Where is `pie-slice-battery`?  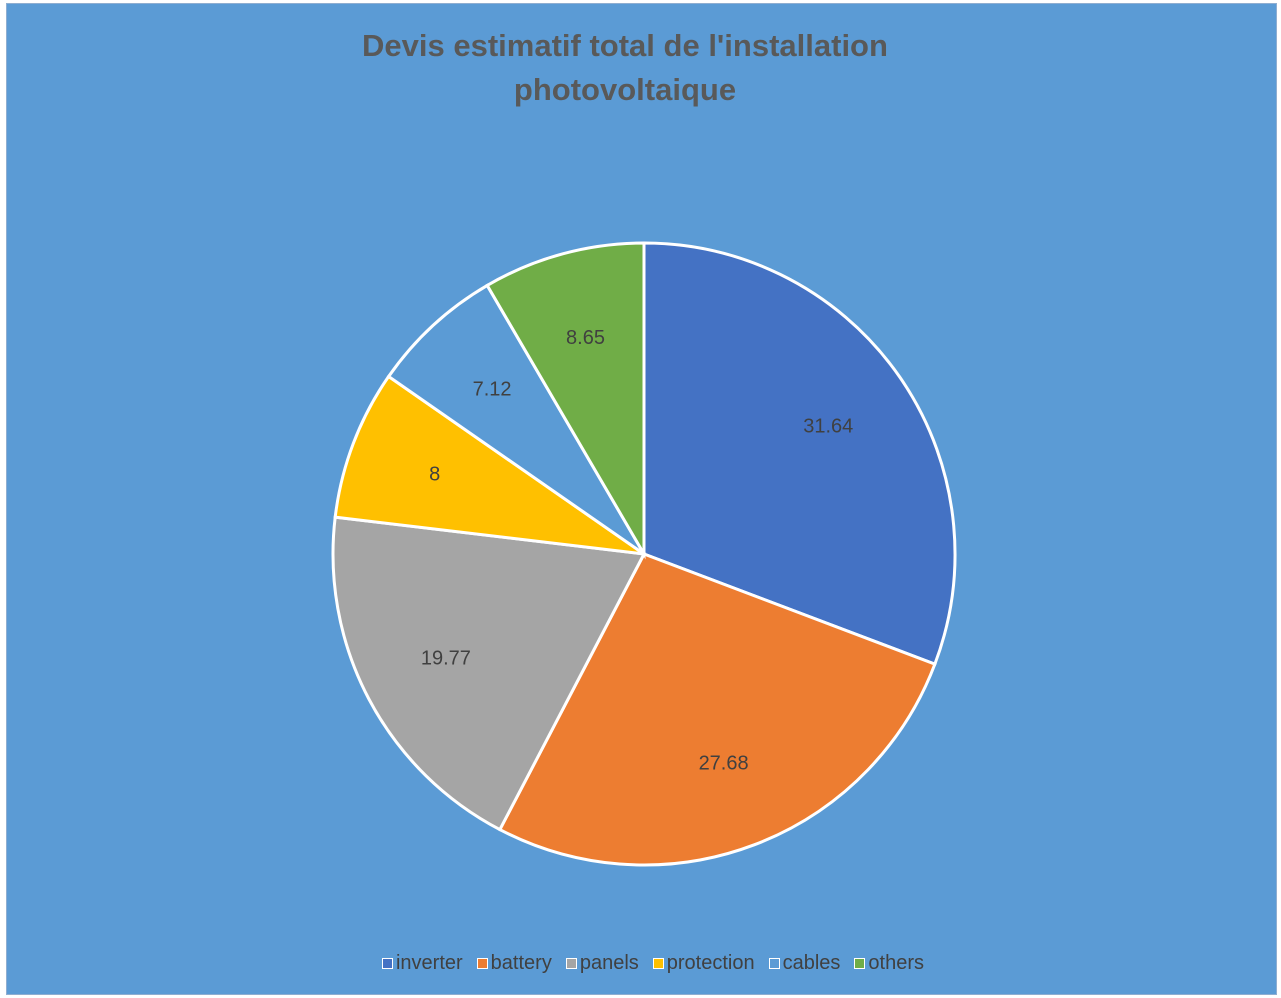
pie-slice-battery is located at coordinates (717, 709).